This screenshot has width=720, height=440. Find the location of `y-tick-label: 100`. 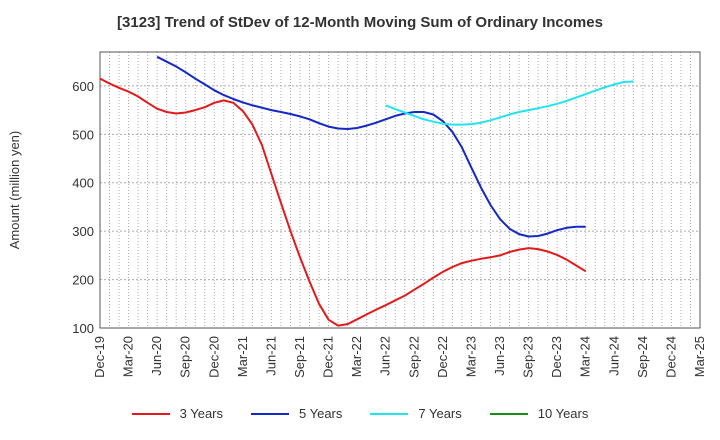

y-tick-label: 100 is located at coordinates (83, 328).